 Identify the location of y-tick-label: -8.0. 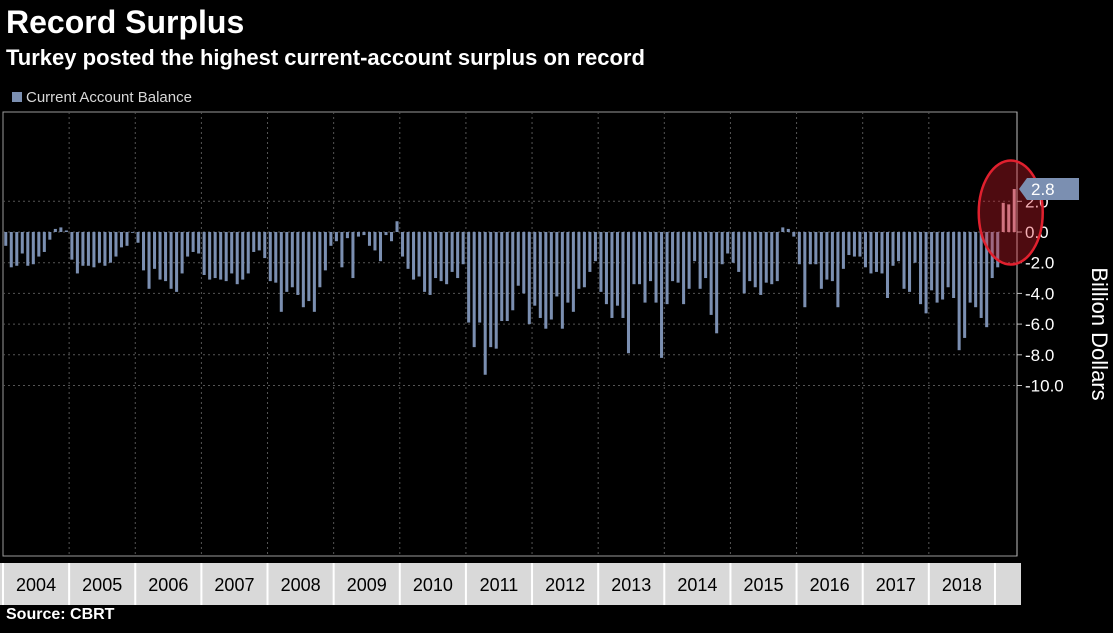
(1039, 355).